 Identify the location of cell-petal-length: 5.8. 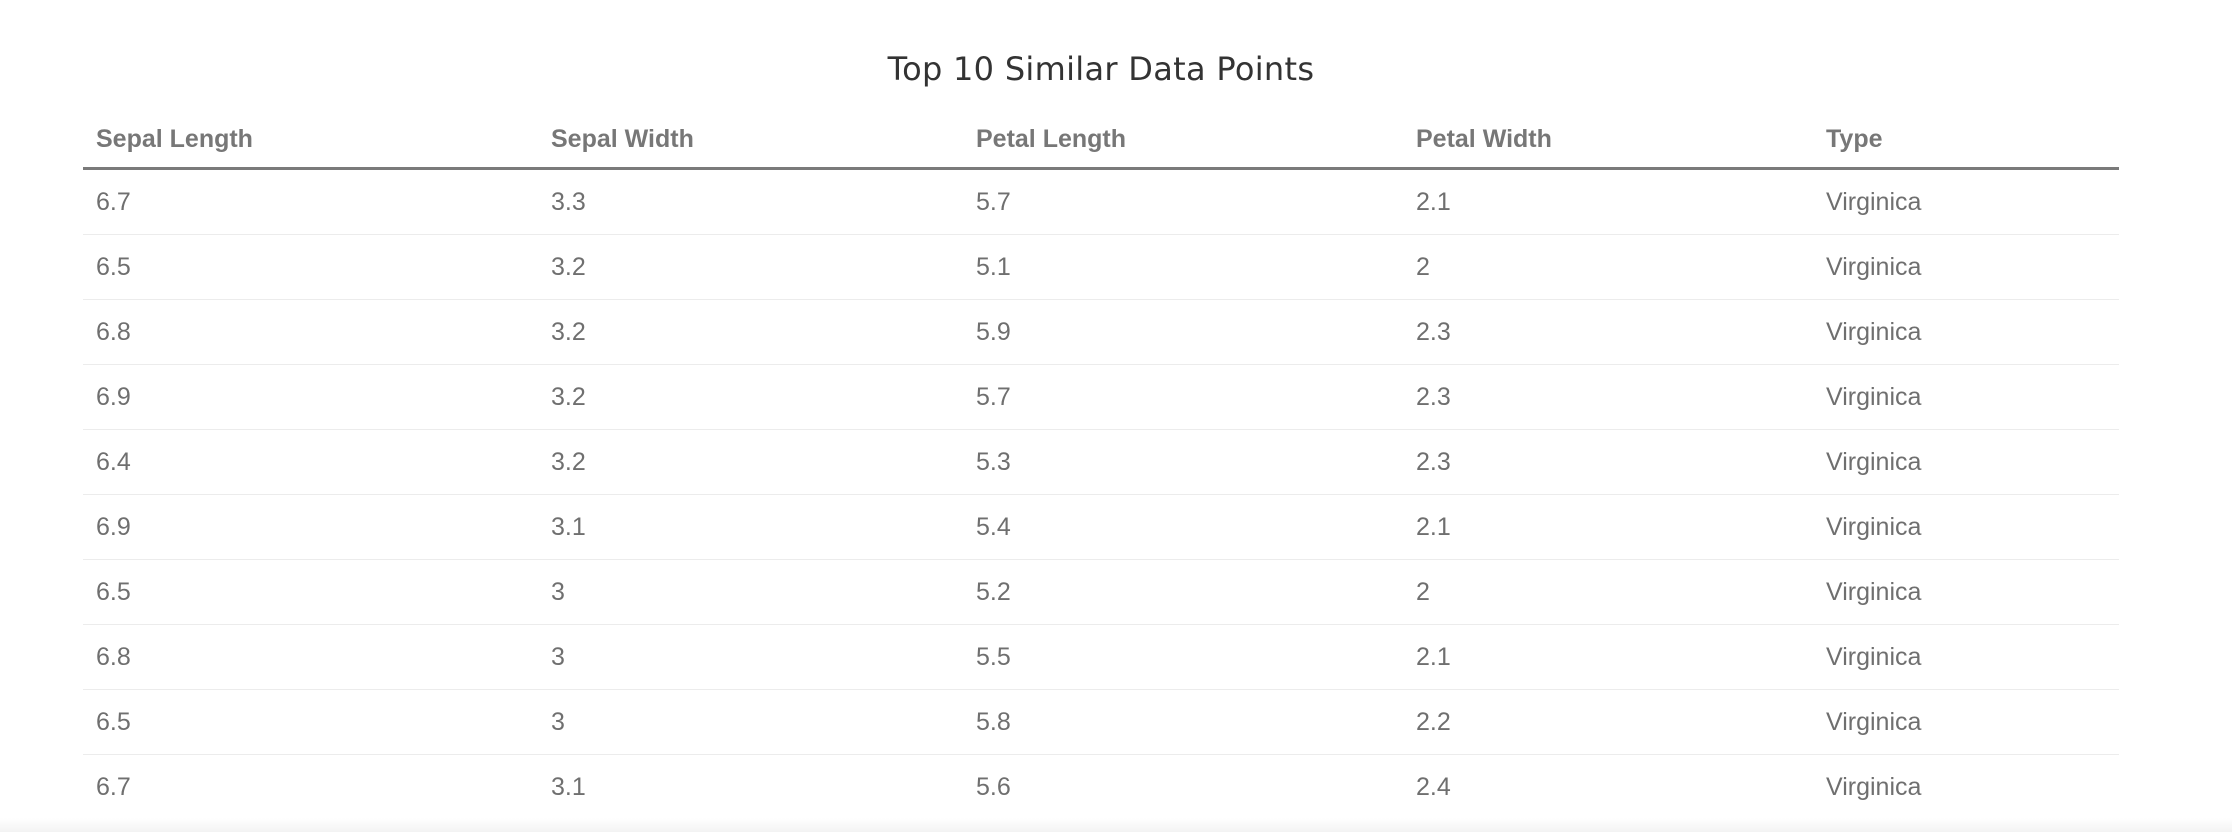
(1183, 722).